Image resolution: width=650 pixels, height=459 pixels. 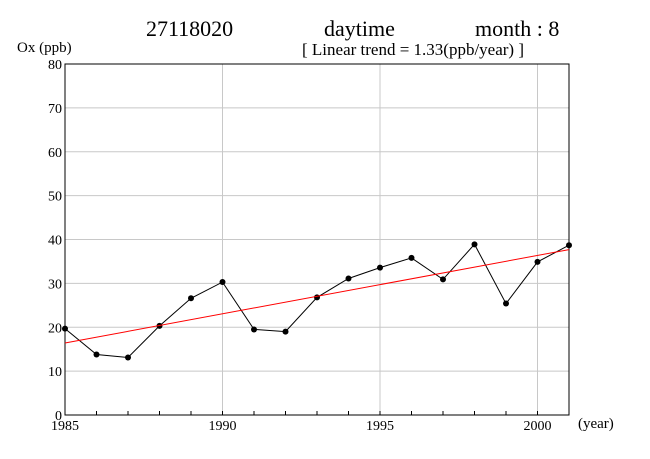 What do you see at coordinates (55, 153) in the screenshot?
I see `y-tick-label: 60` at bounding box center [55, 153].